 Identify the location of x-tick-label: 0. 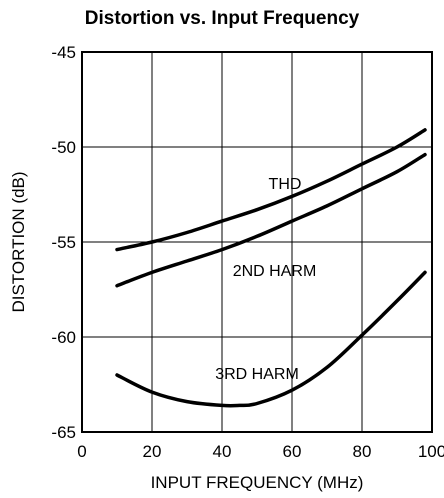
(81, 451).